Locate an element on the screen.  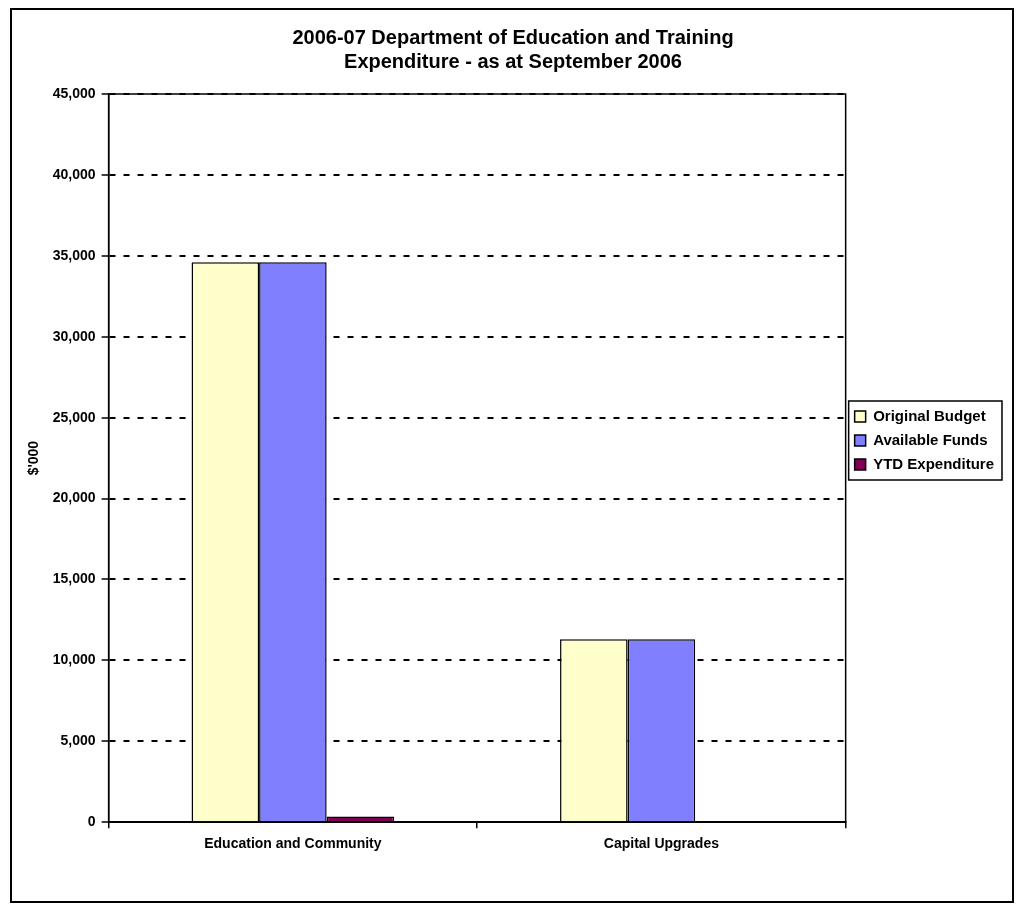
y-tick-label: 0 is located at coordinates (91, 821).